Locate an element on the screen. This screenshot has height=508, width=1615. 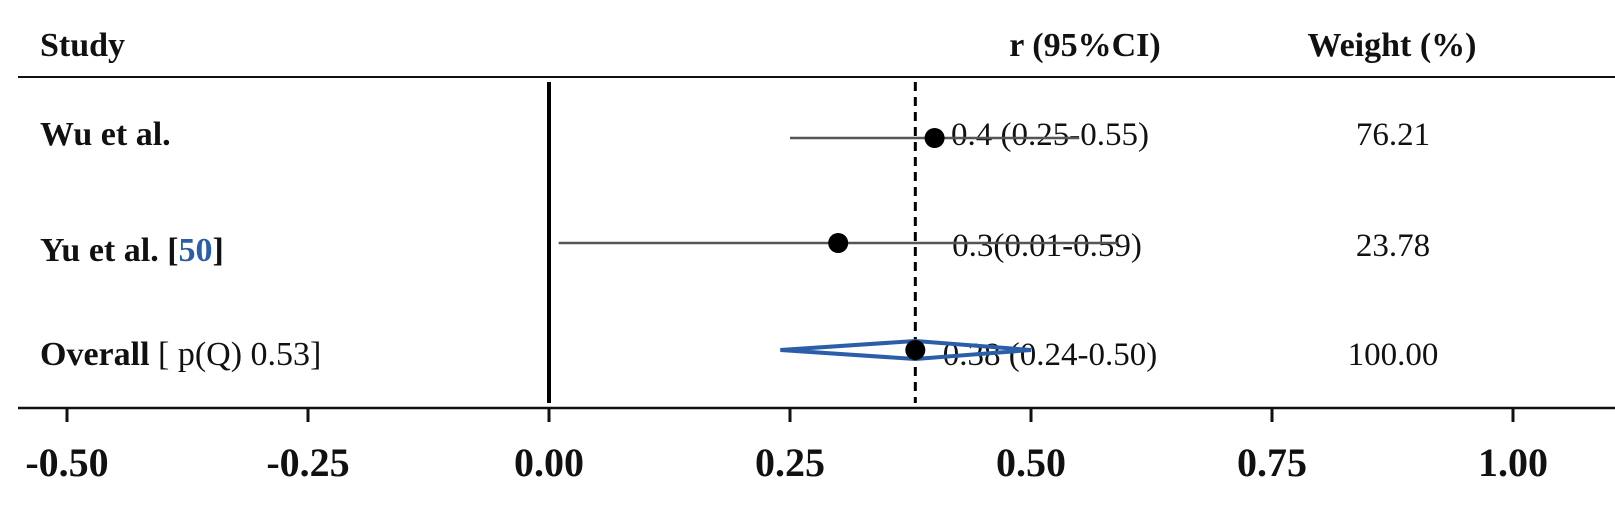
x-tick-label: 0.75 is located at coordinates (1272, 462).